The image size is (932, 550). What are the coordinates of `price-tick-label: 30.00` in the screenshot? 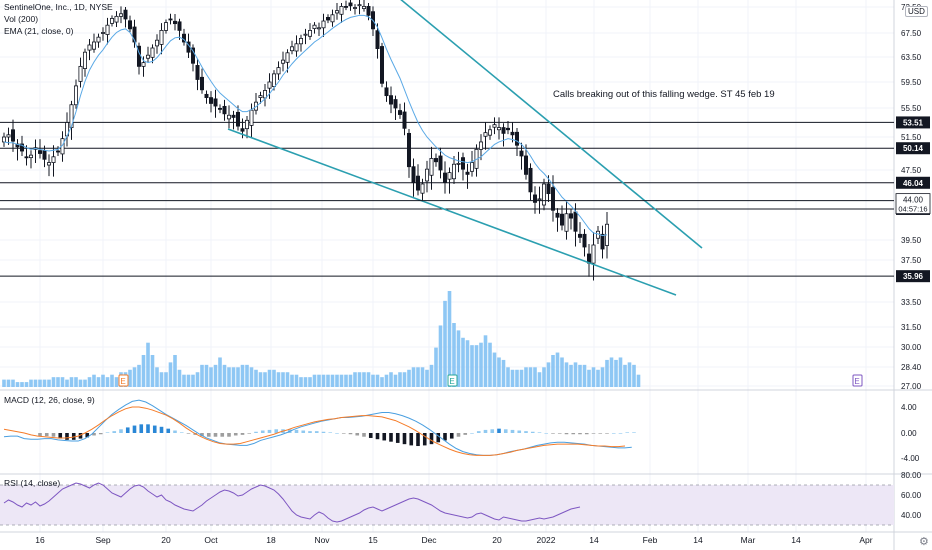 It's located at (911, 347).